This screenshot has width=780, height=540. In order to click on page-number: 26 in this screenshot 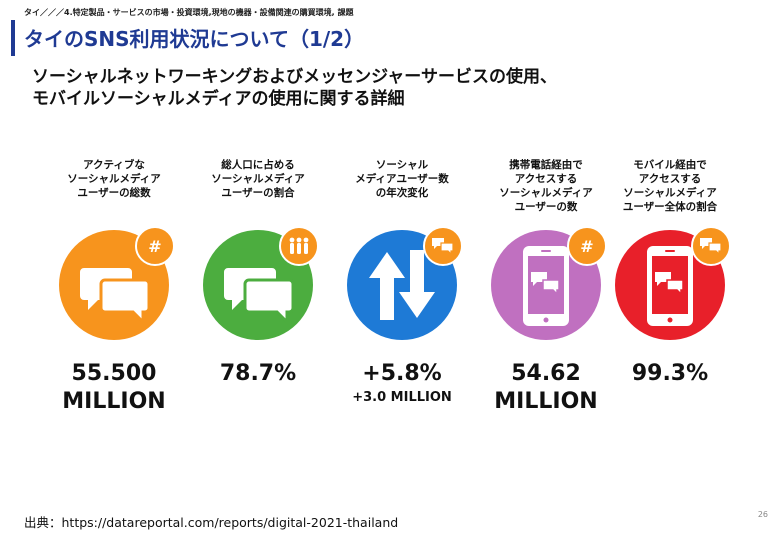, I will do `click(762, 514)`.